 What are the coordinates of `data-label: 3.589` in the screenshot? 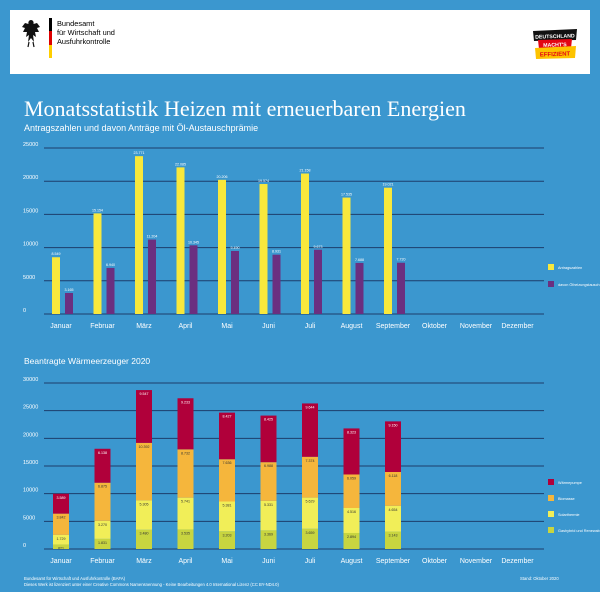 It's located at (61, 498).